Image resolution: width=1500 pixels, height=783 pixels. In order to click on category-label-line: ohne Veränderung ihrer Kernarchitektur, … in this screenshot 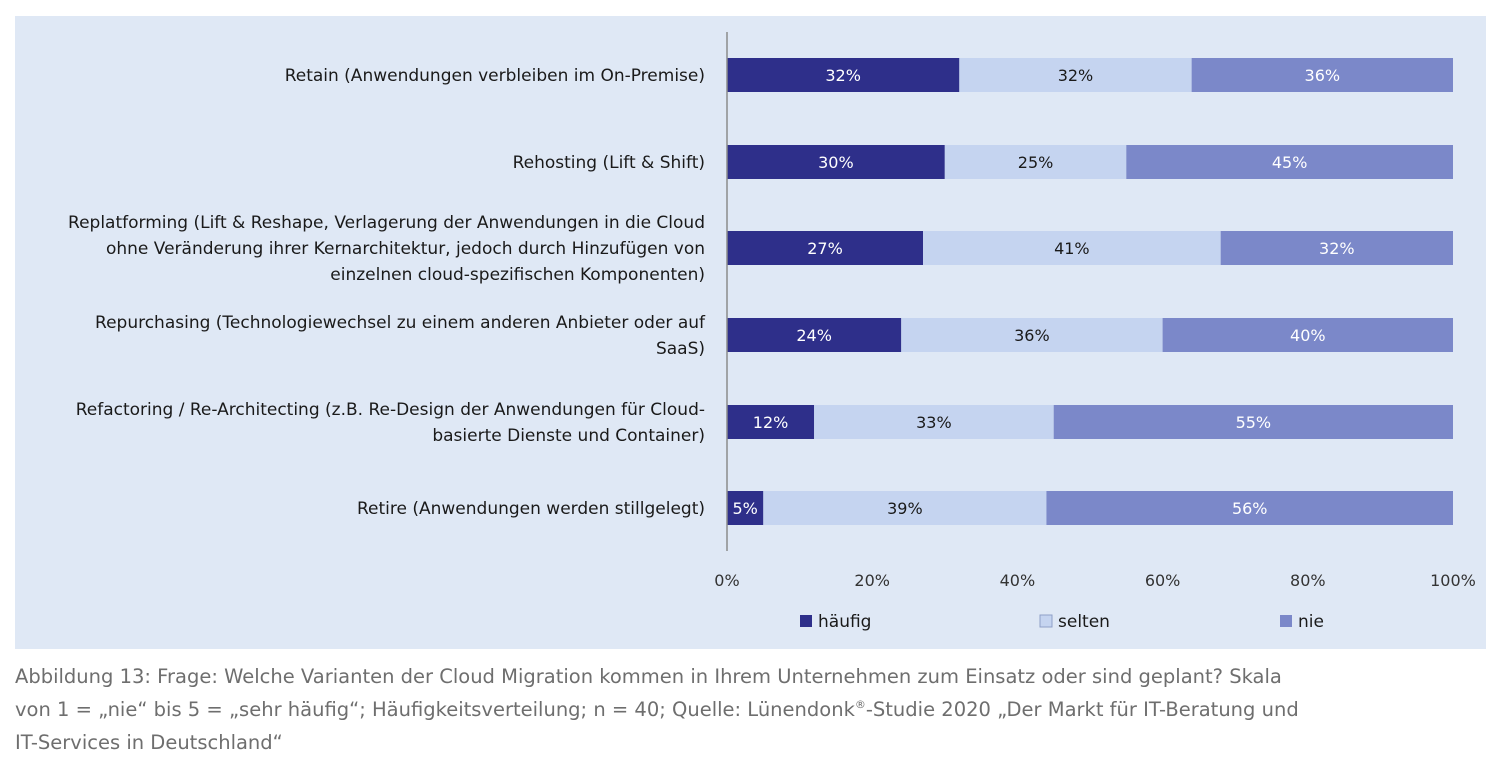, I will do `click(405, 249)`.